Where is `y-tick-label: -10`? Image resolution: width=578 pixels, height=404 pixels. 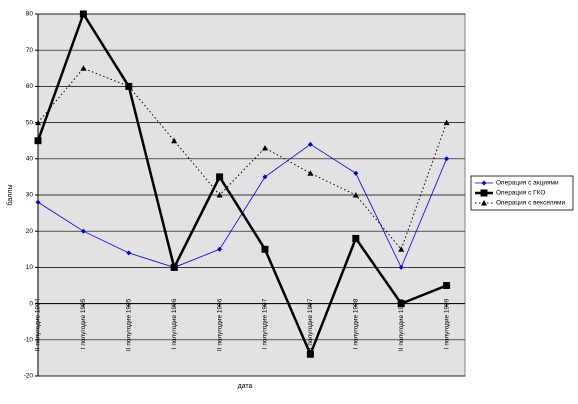 y-tick-label: -10 is located at coordinates (29, 340).